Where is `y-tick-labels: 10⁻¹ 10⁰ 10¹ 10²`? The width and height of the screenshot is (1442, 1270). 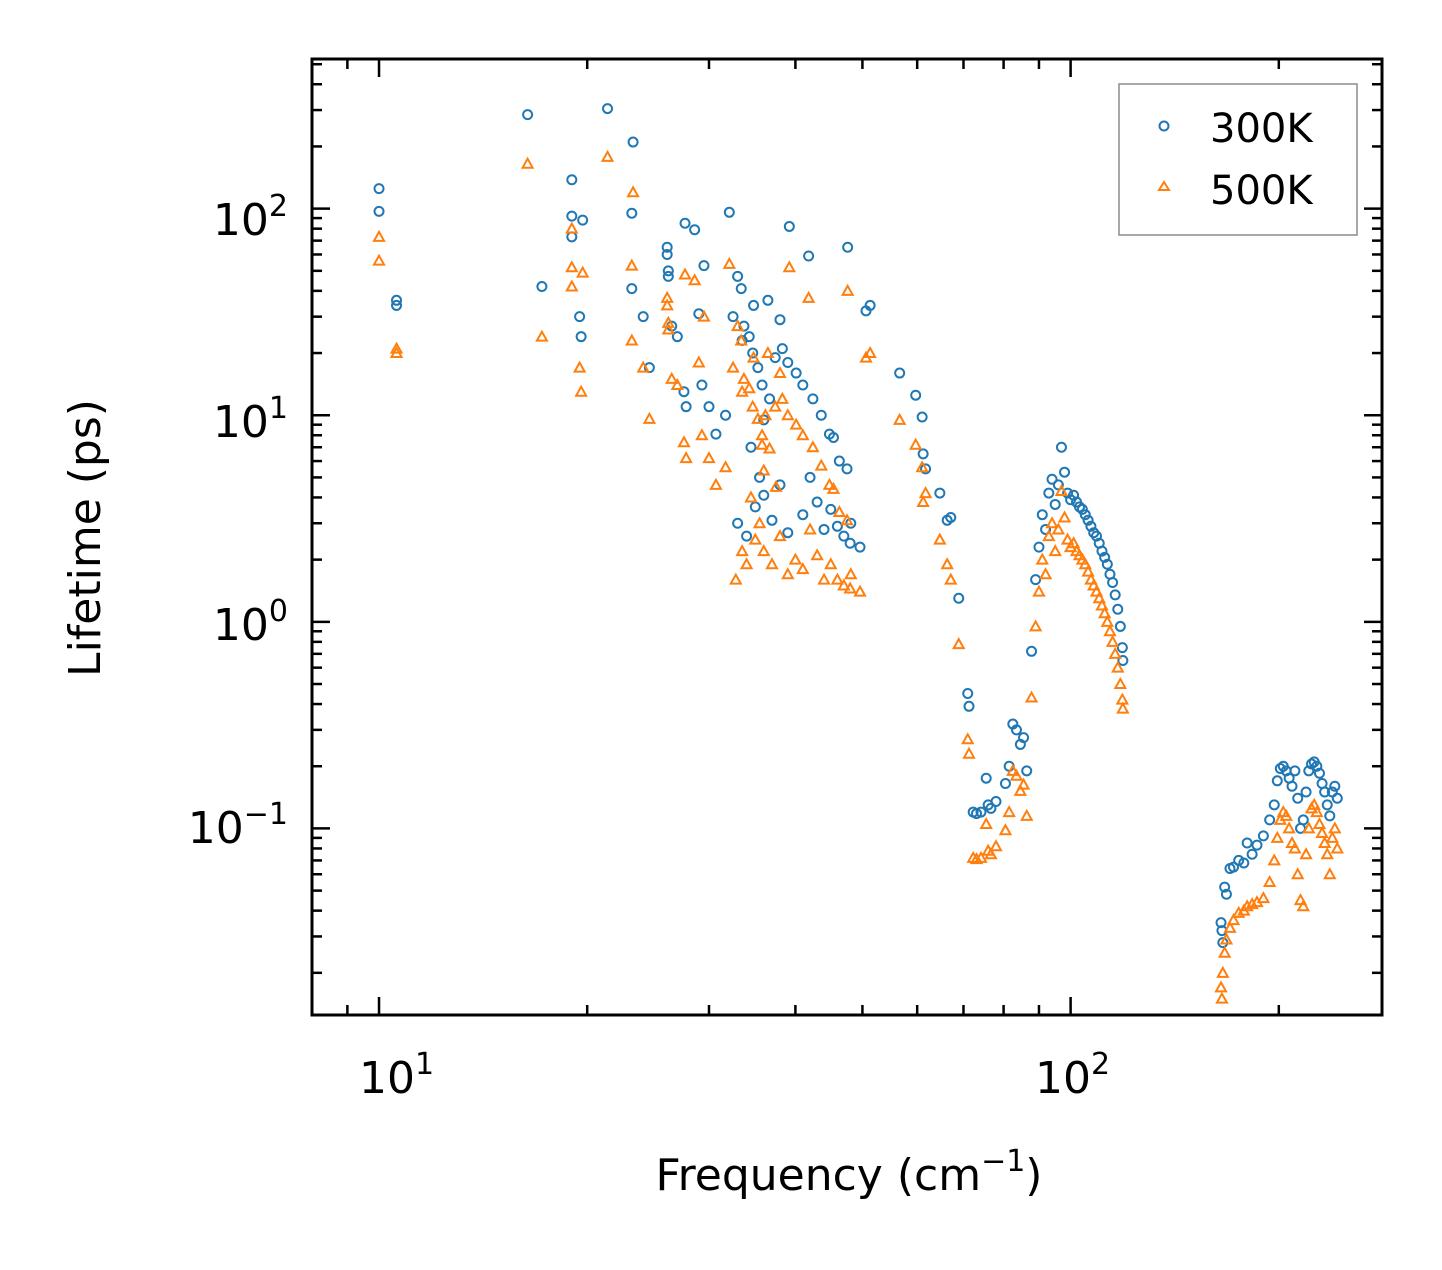 y-tick-labels: 10⁻¹ 10⁰ 10¹ 10² is located at coordinates (238, 521).